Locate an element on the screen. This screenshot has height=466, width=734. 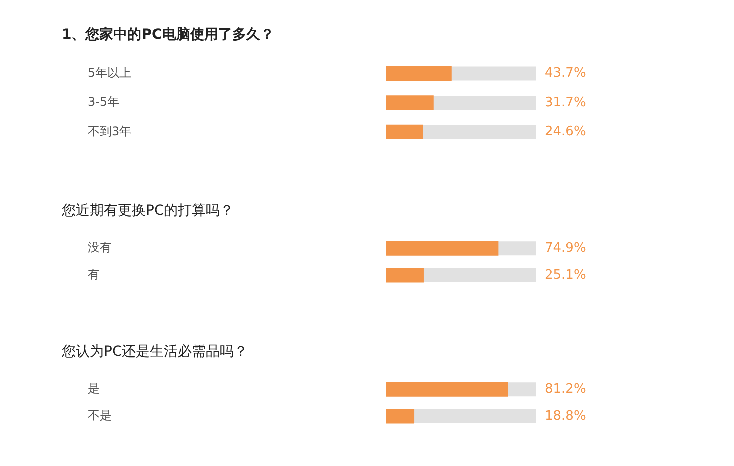
y-tick-label: 是 is located at coordinates (94, 389).